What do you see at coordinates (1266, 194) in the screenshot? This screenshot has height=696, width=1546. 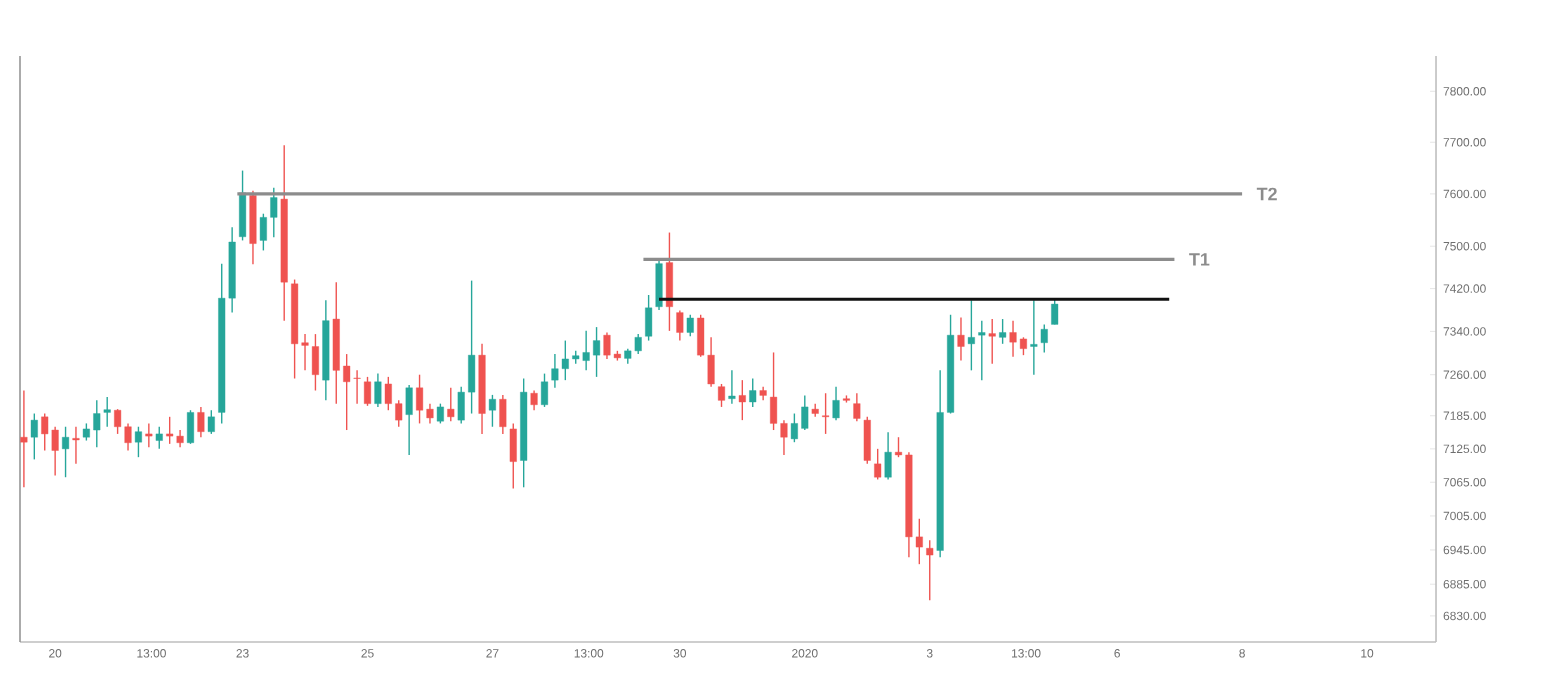 I see `series-label: T2` at bounding box center [1266, 194].